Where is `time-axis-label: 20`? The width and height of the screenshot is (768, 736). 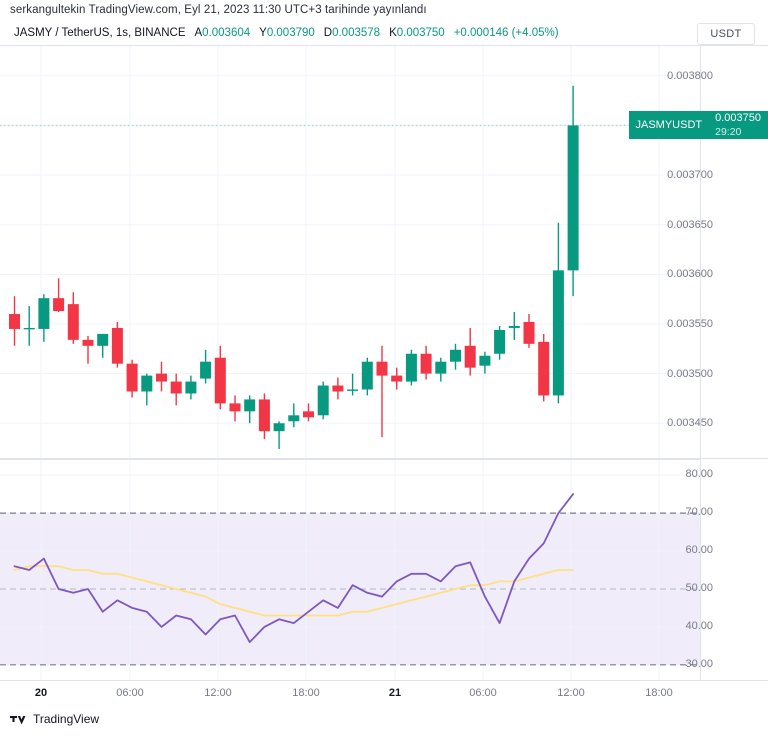 time-axis-label: 20 is located at coordinates (41, 693).